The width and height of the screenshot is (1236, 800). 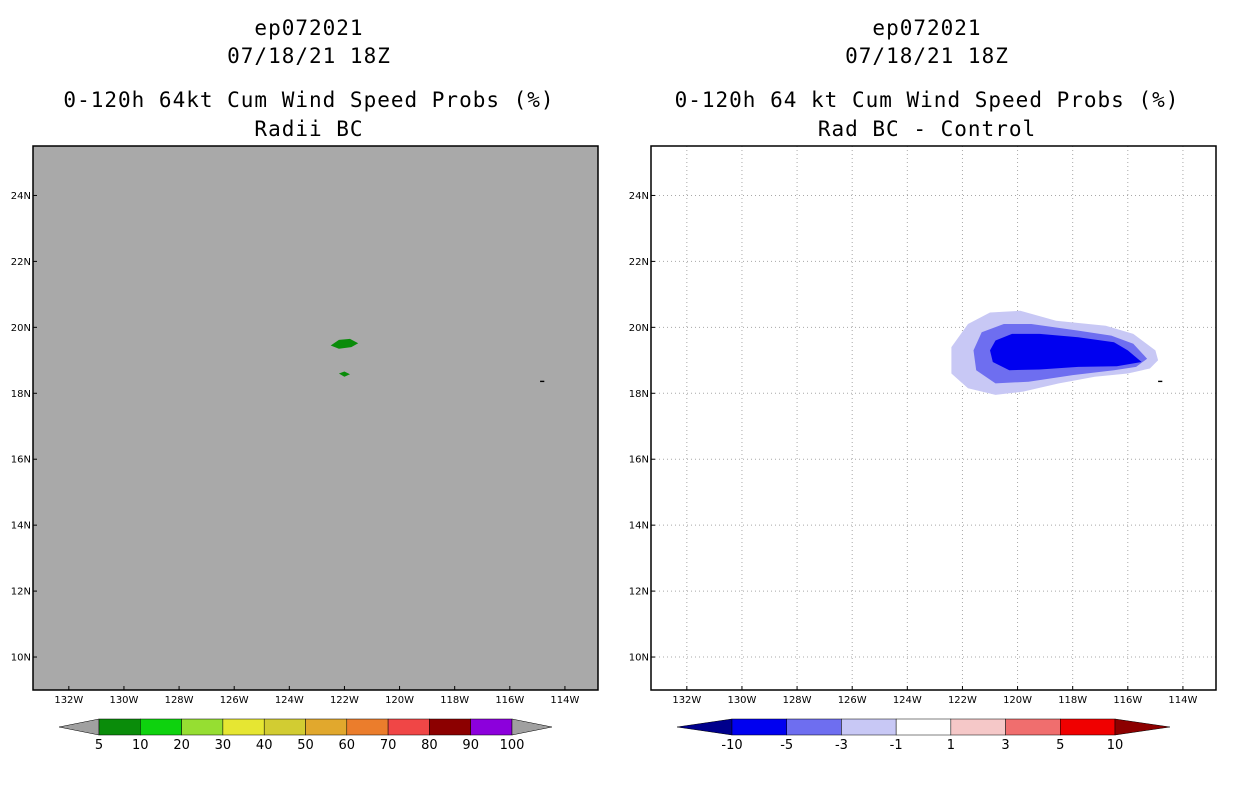 I want to click on colorbar-label: 1, so click(x=951, y=745).